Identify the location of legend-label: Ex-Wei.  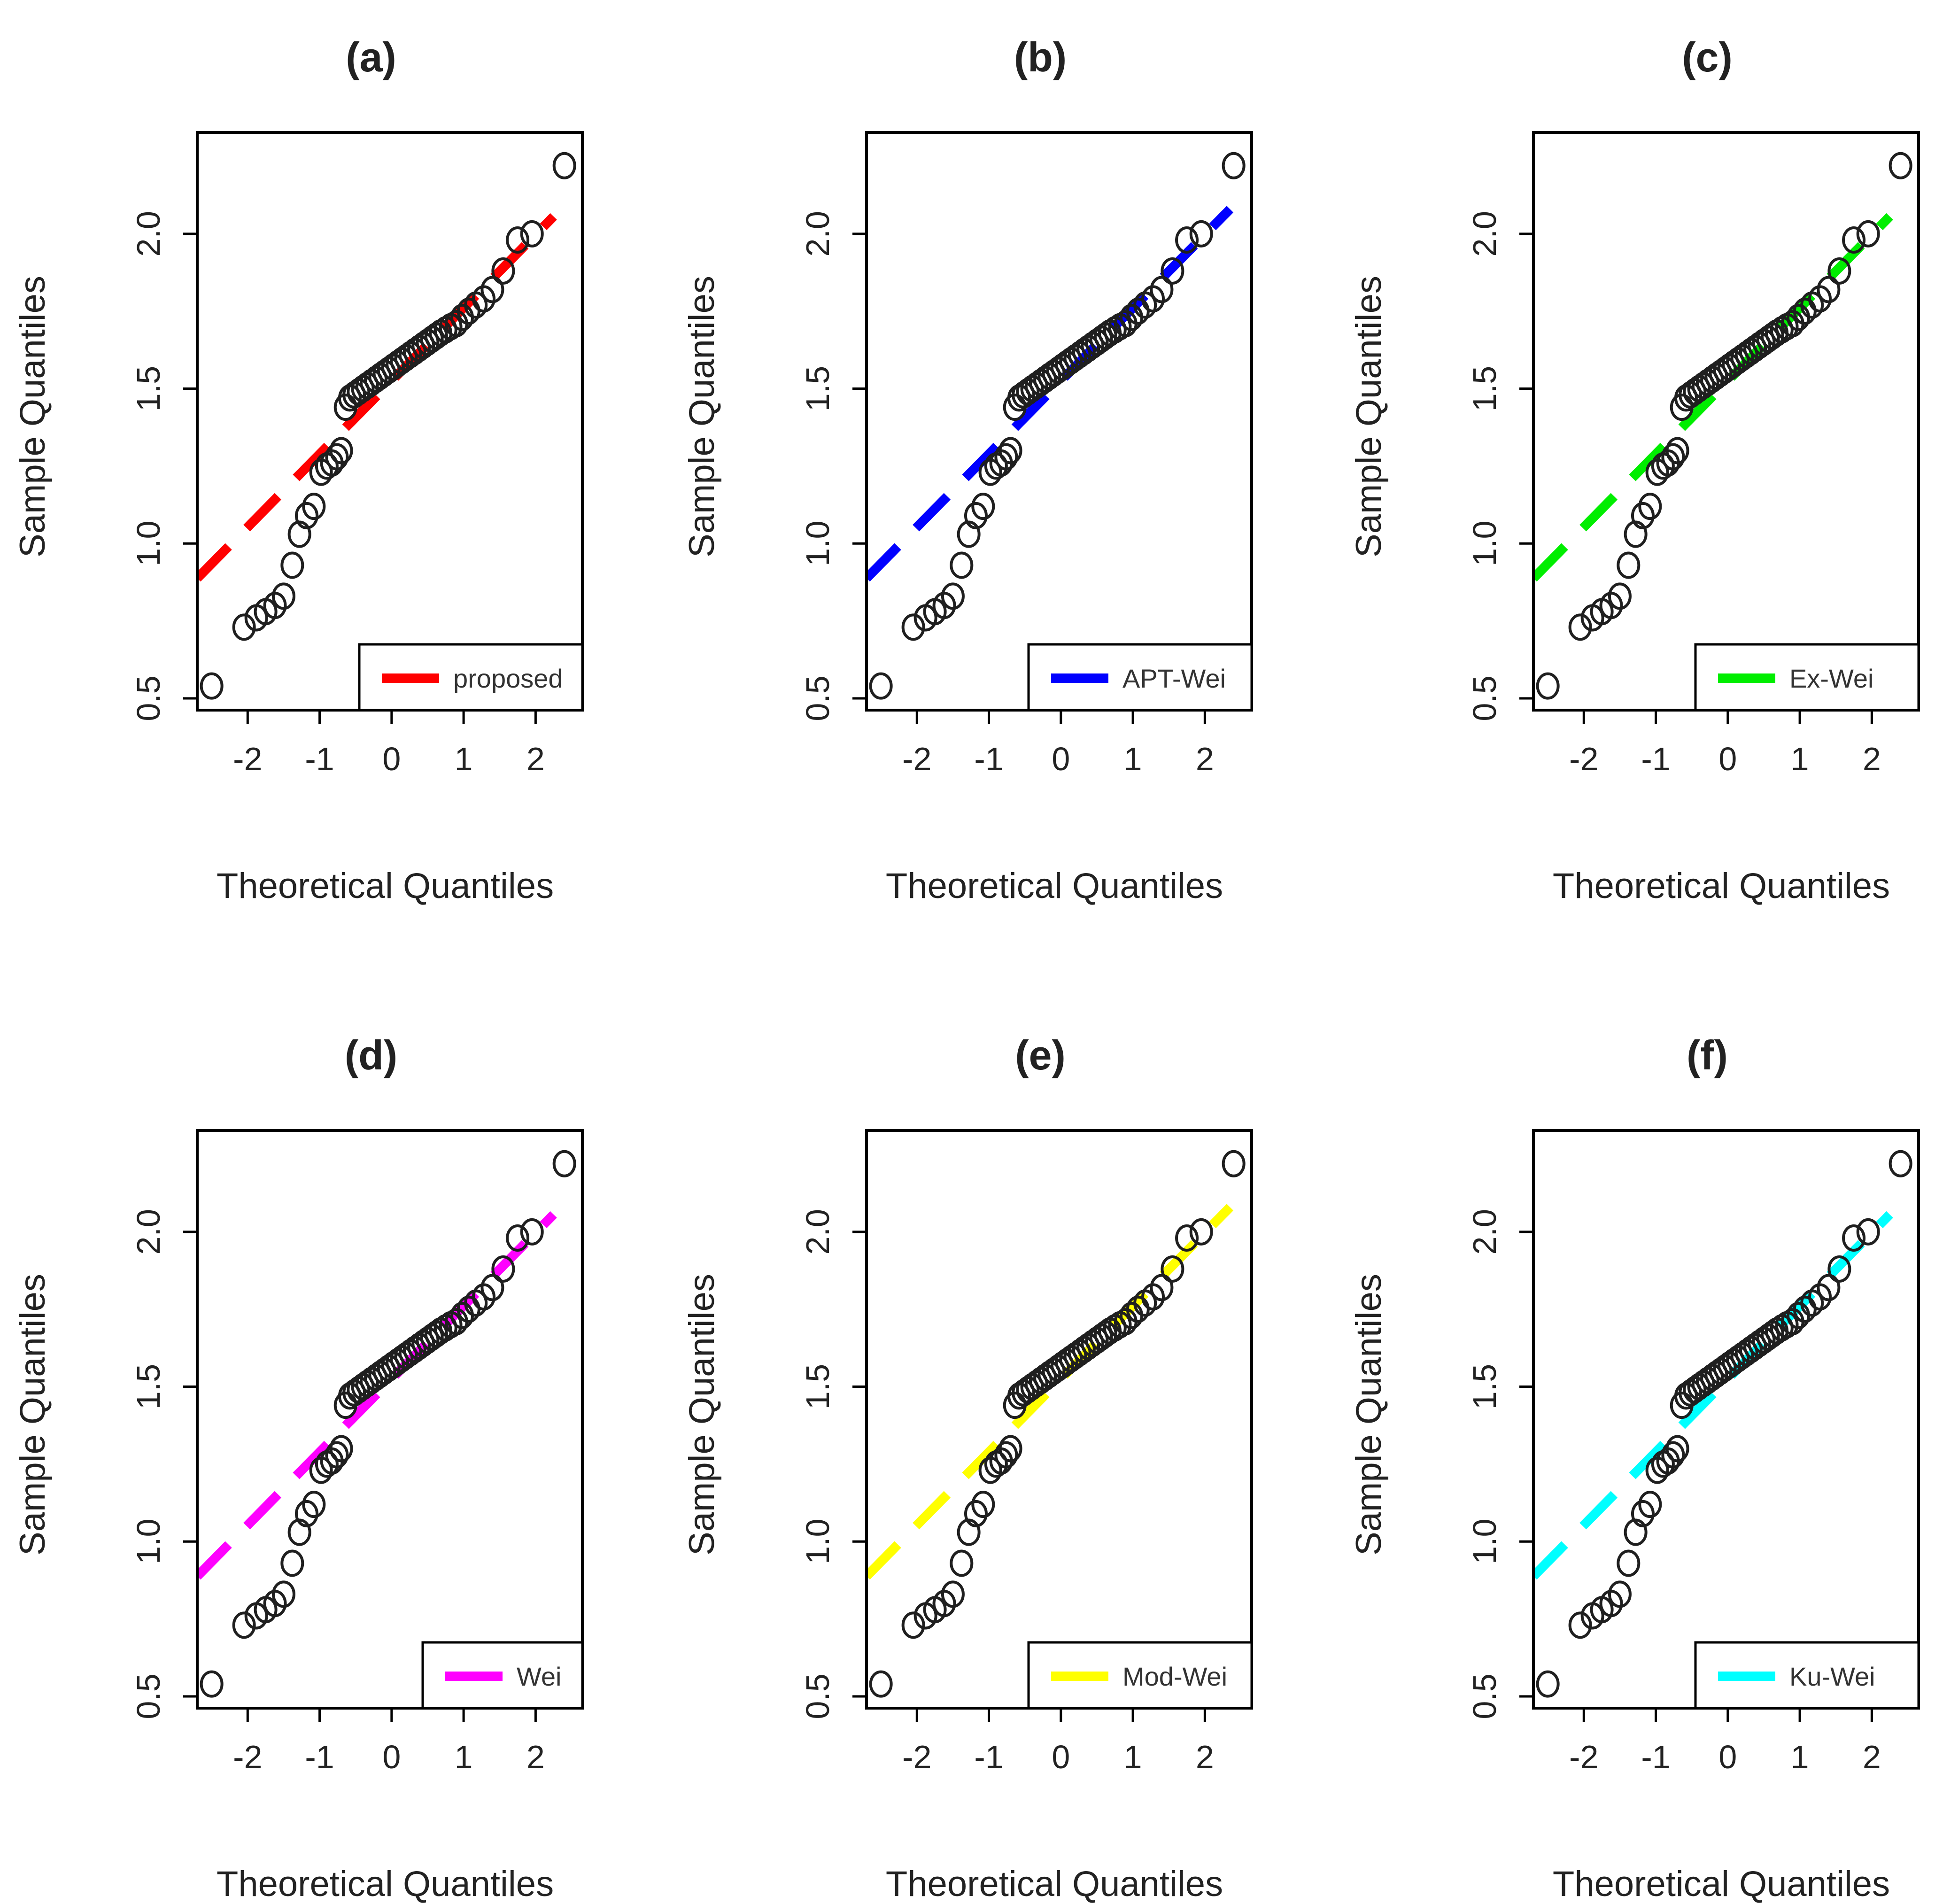
(1831, 679).